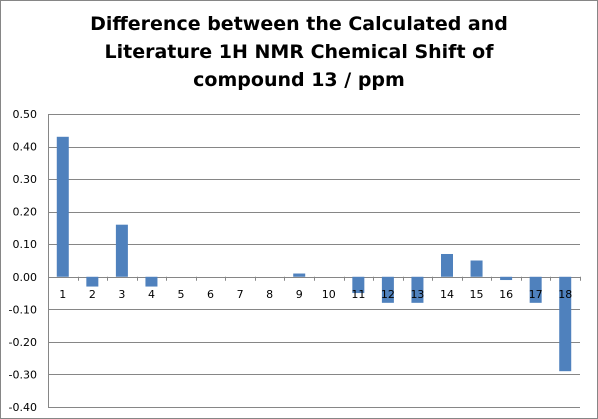  Describe the element at coordinates (358, 294) in the screenshot. I see `x-tick-label: 11` at that location.